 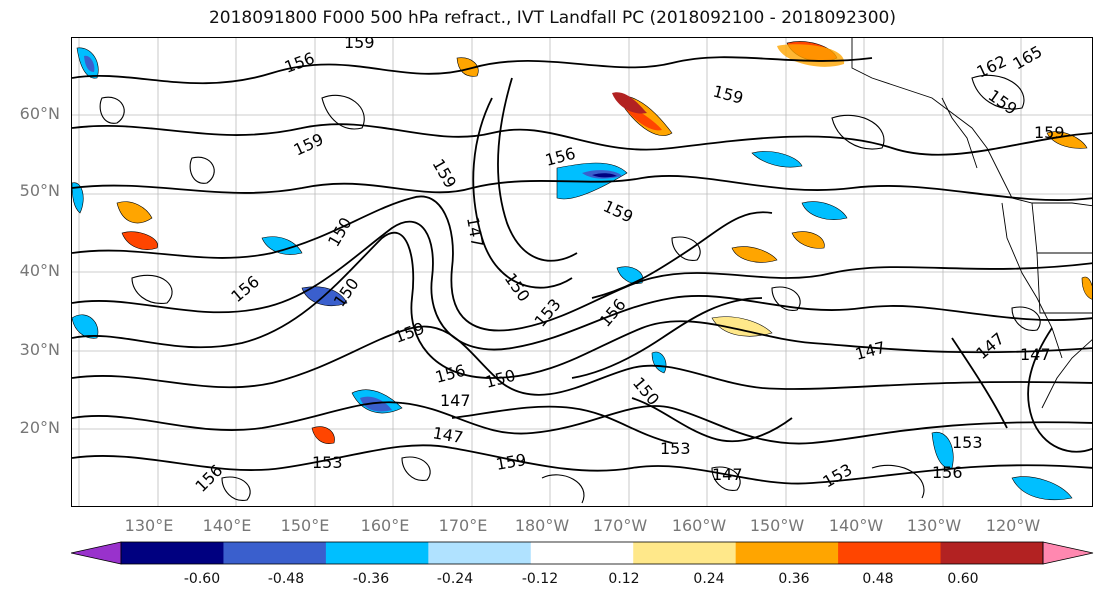 I want to click on colorbar-tick-label: 0.24, so click(x=709, y=579).